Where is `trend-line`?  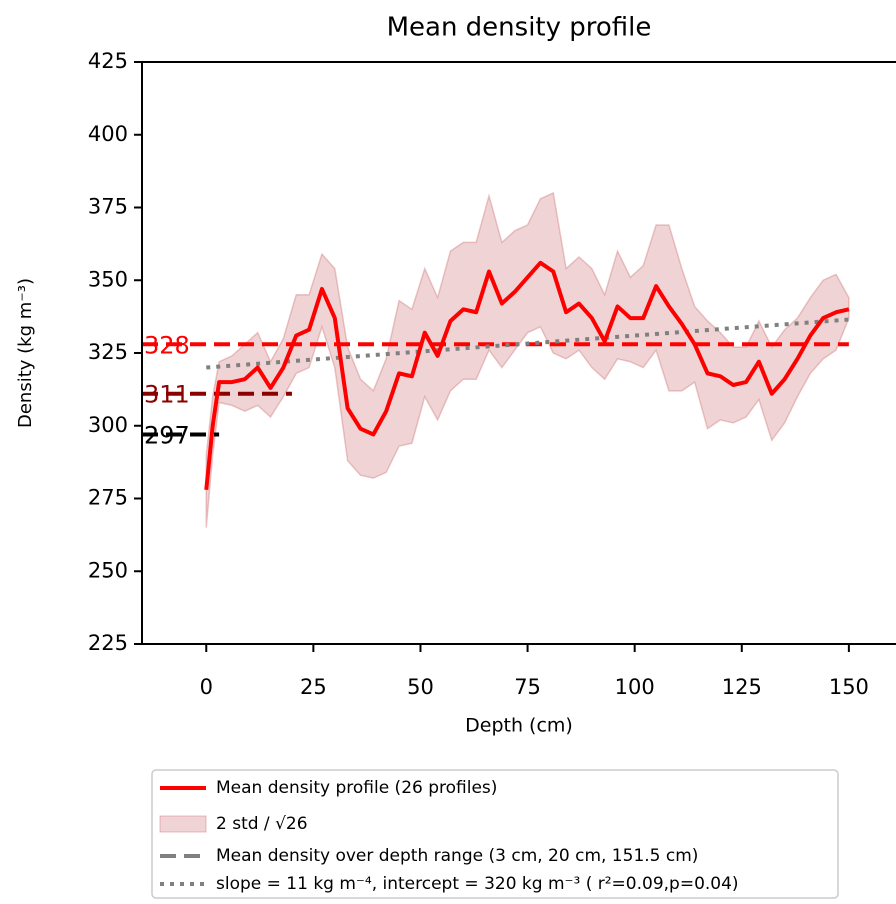 trend-line is located at coordinates (528, 343).